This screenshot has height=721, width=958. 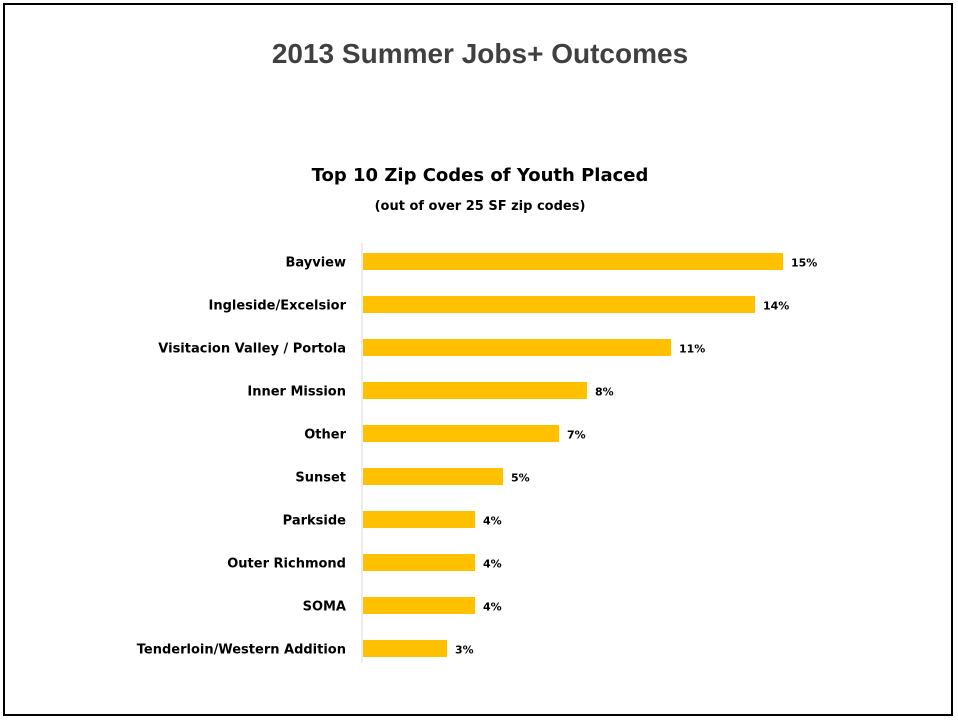 I want to click on category-label: Sunset, so click(x=320, y=478).